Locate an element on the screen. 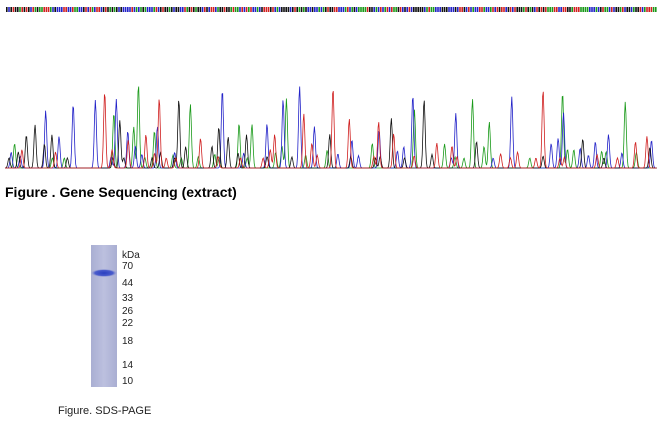  marker-label: 22 is located at coordinates (128, 323).